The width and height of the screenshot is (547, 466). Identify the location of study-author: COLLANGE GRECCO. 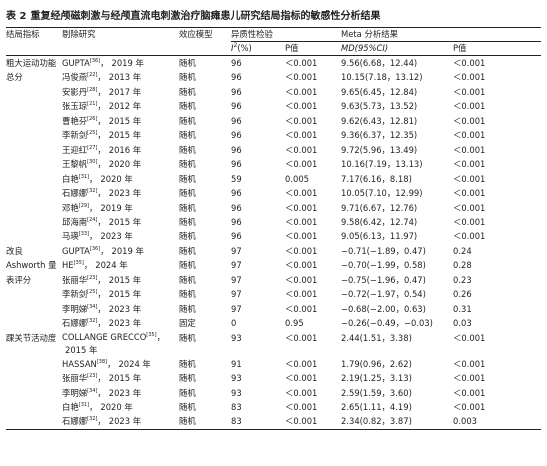
(104, 336).